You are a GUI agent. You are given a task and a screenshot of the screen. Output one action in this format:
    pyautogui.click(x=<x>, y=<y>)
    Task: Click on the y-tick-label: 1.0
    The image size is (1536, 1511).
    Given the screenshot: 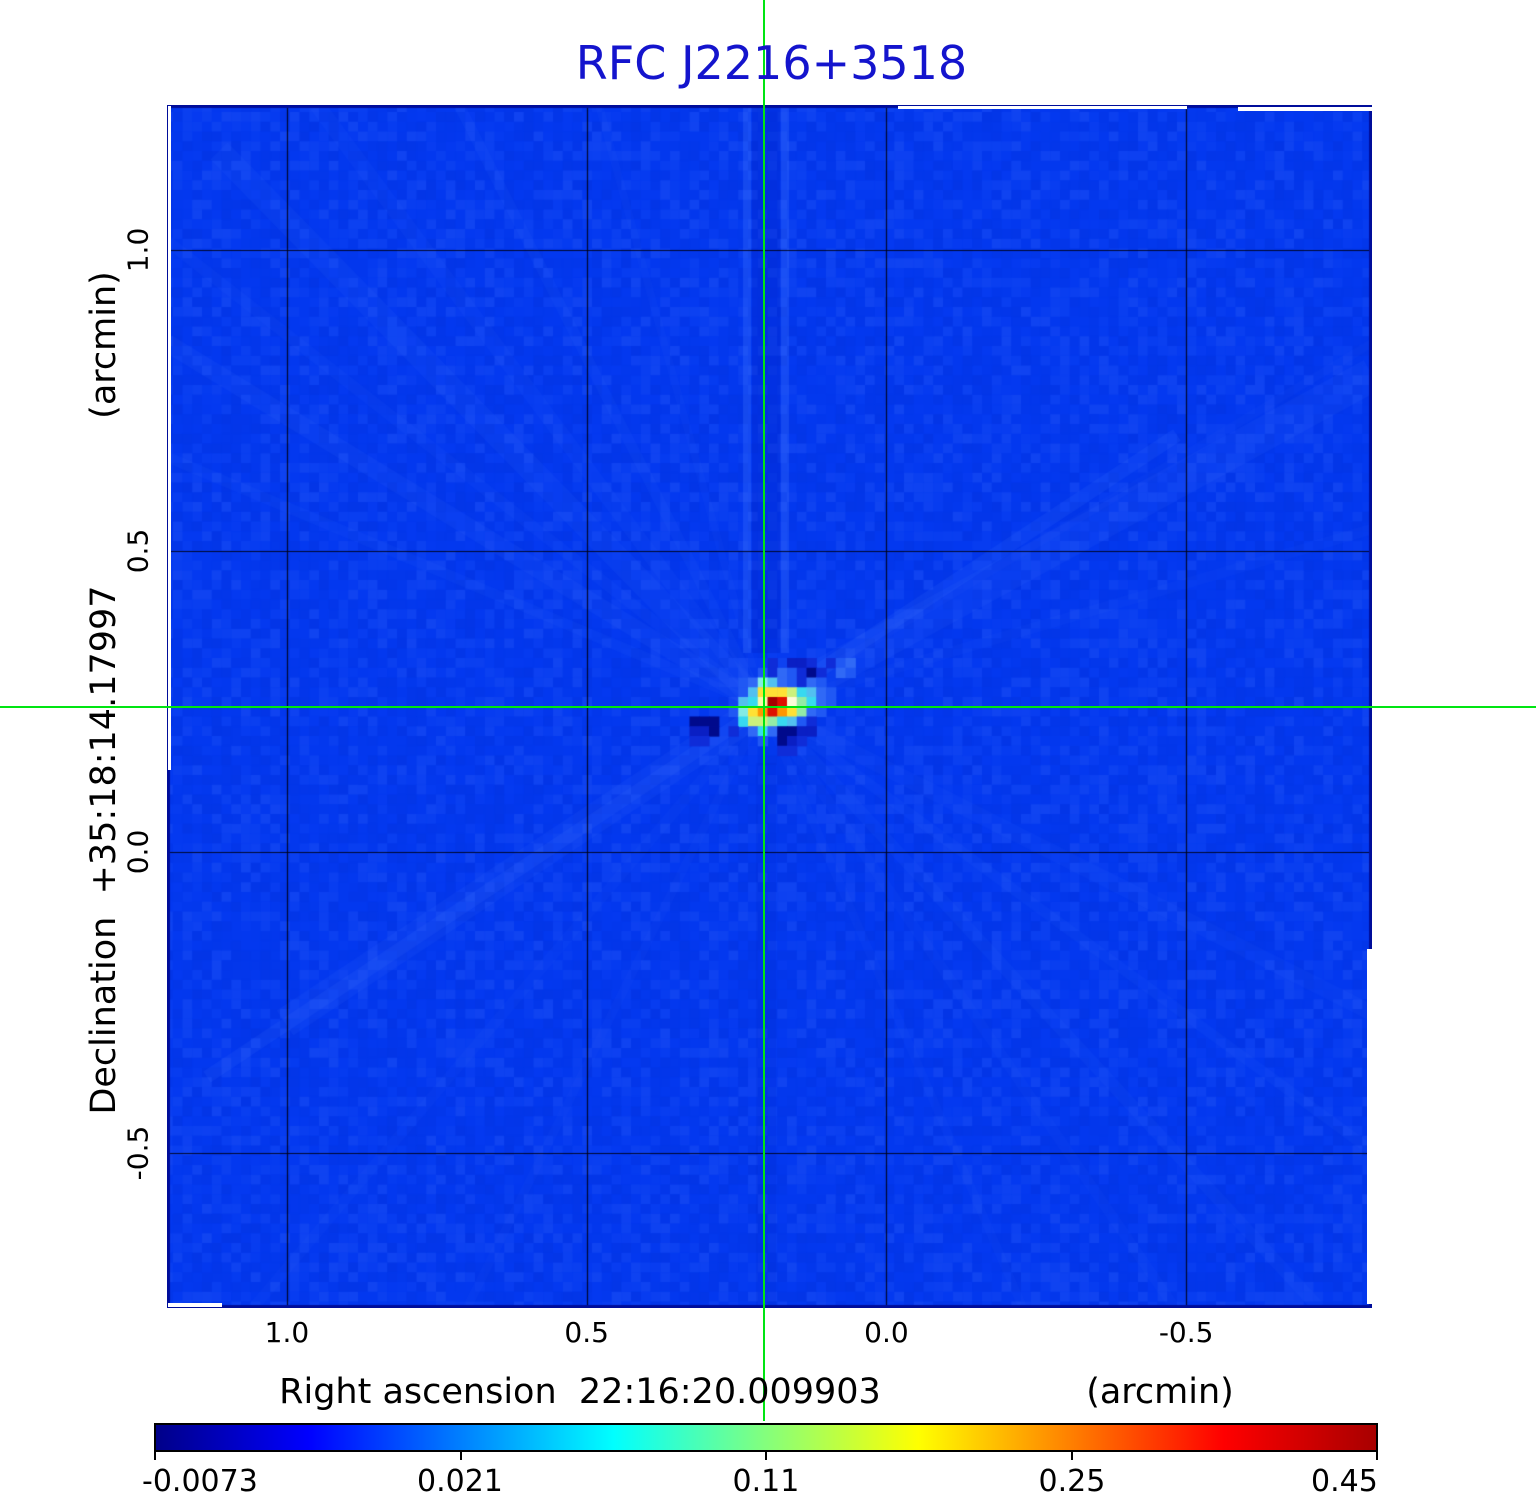 What is the action you would take?
    pyautogui.click(x=138, y=250)
    